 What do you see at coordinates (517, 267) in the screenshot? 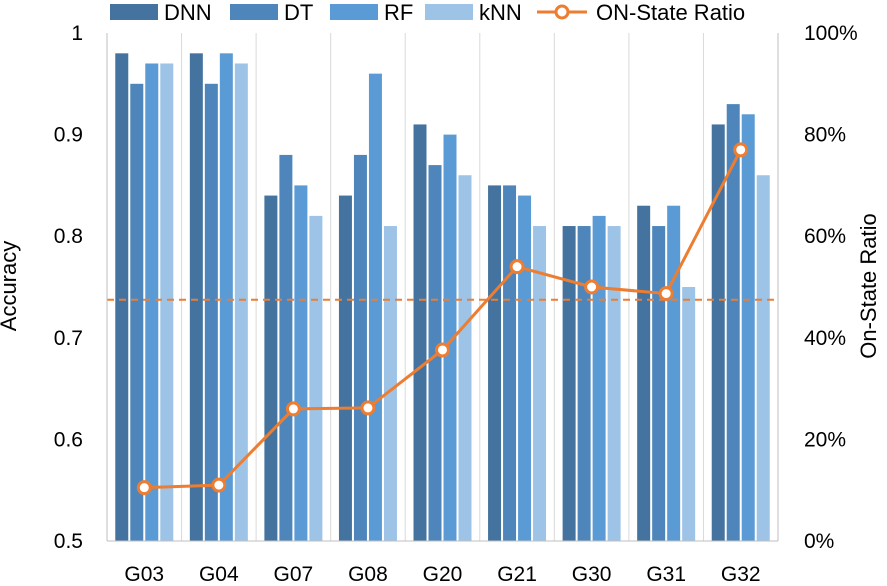
I see `on-state-ratio-point-g21` at bounding box center [517, 267].